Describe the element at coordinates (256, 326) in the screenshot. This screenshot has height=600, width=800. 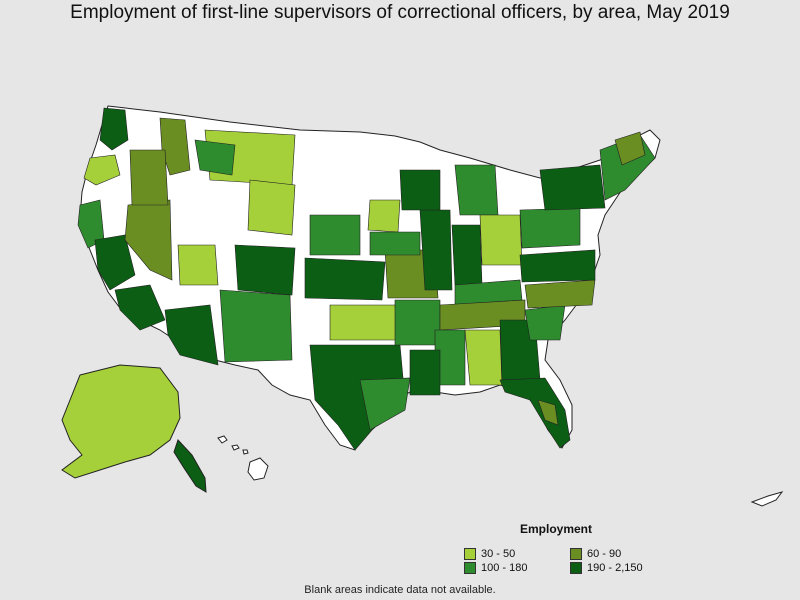
I see `region-new-mexico` at that location.